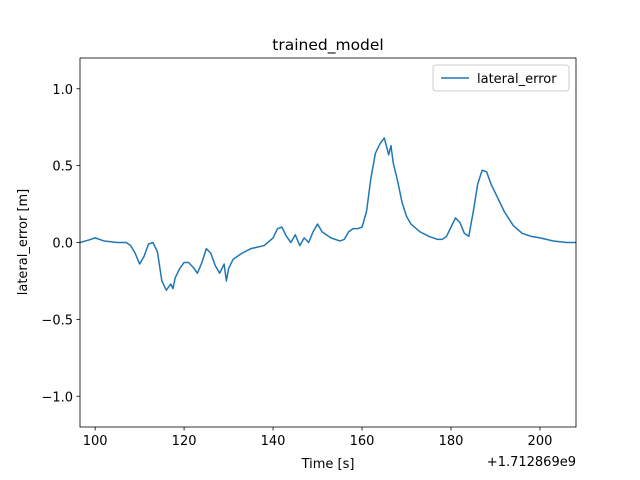 The width and height of the screenshot is (640, 480). What do you see at coordinates (184, 441) in the screenshot?
I see `x-tick-label: 120` at bounding box center [184, 441].